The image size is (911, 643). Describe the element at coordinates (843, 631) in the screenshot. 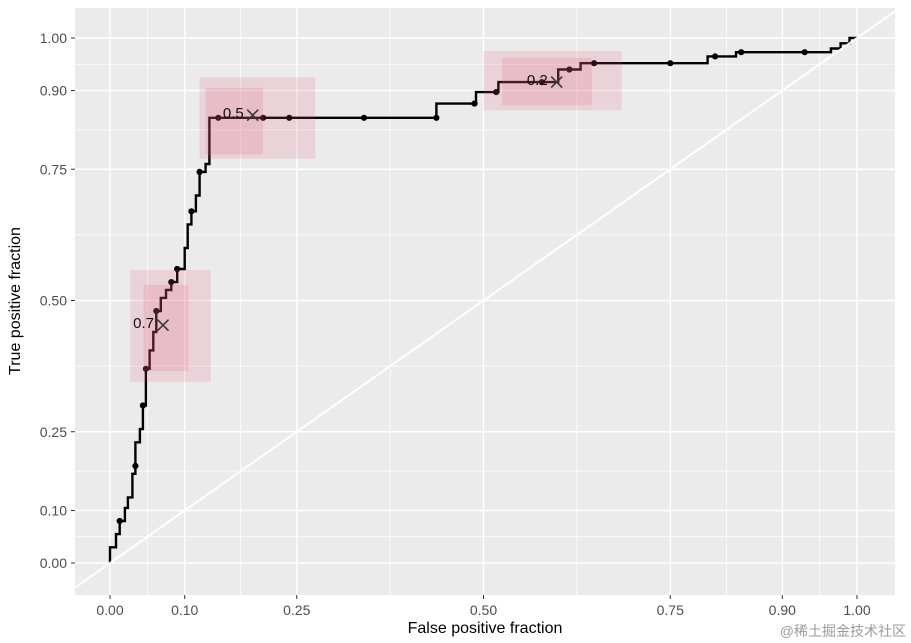

I see `watermark: @稀土掘金技术社区` at that location.